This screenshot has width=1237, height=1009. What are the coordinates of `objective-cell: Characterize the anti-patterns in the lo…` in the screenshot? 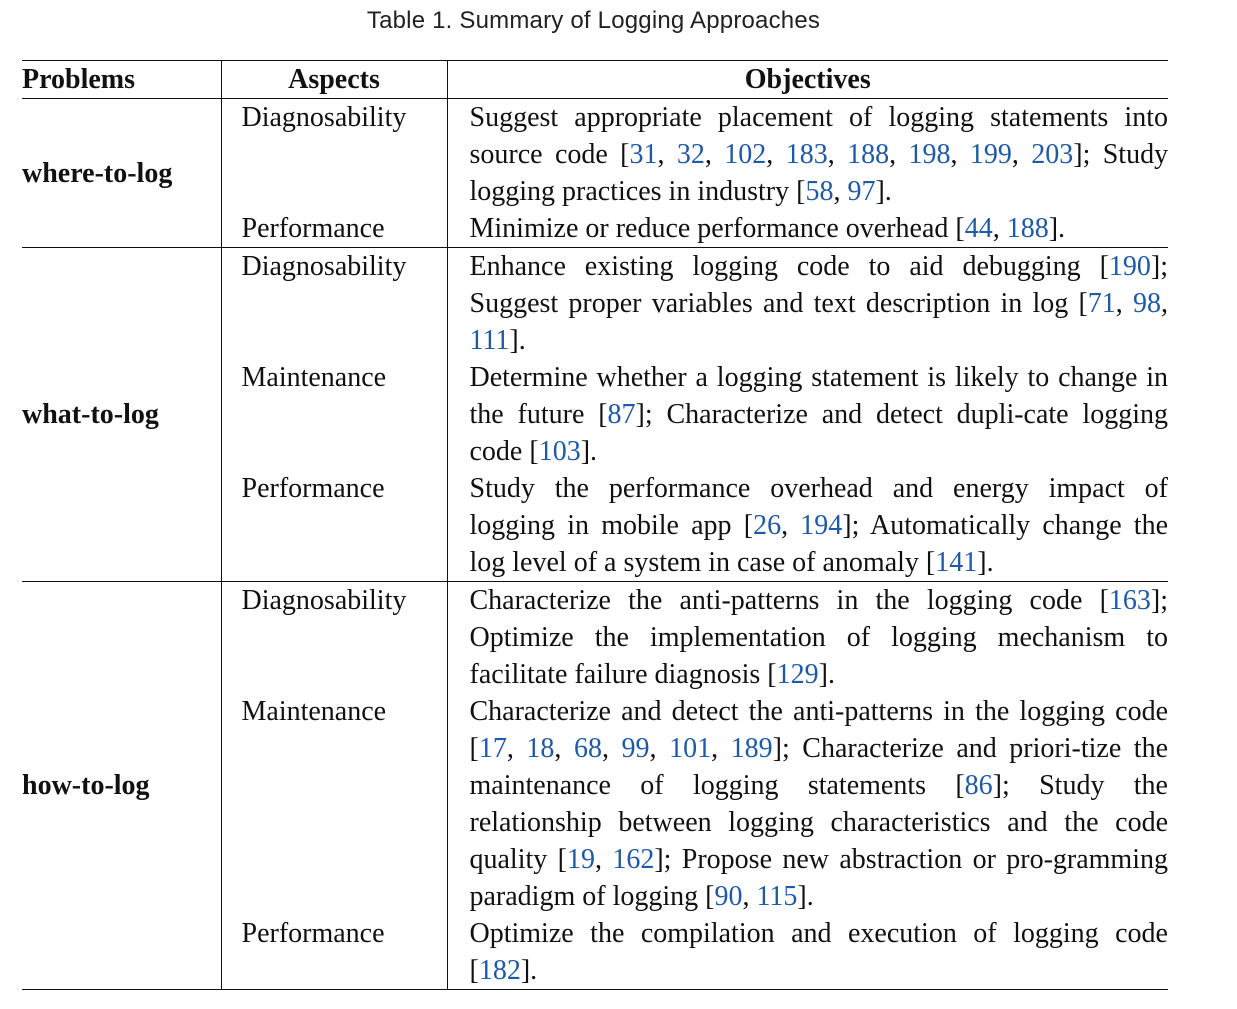 It's located at (819, 637).